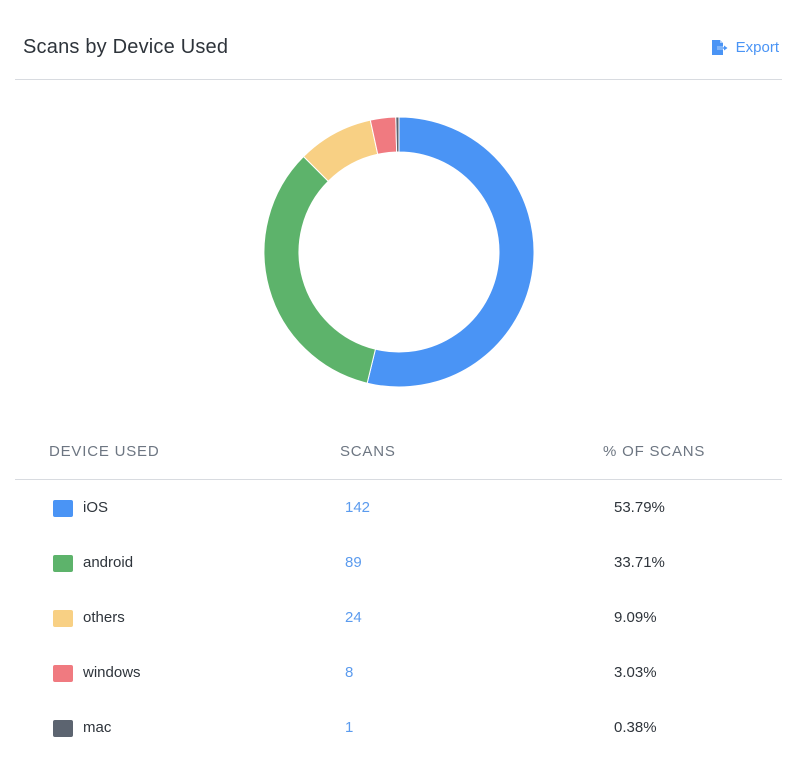 This screenshot has height=778, width=795. I want to click on scan-percent: 53.79%, so click(639, 507).